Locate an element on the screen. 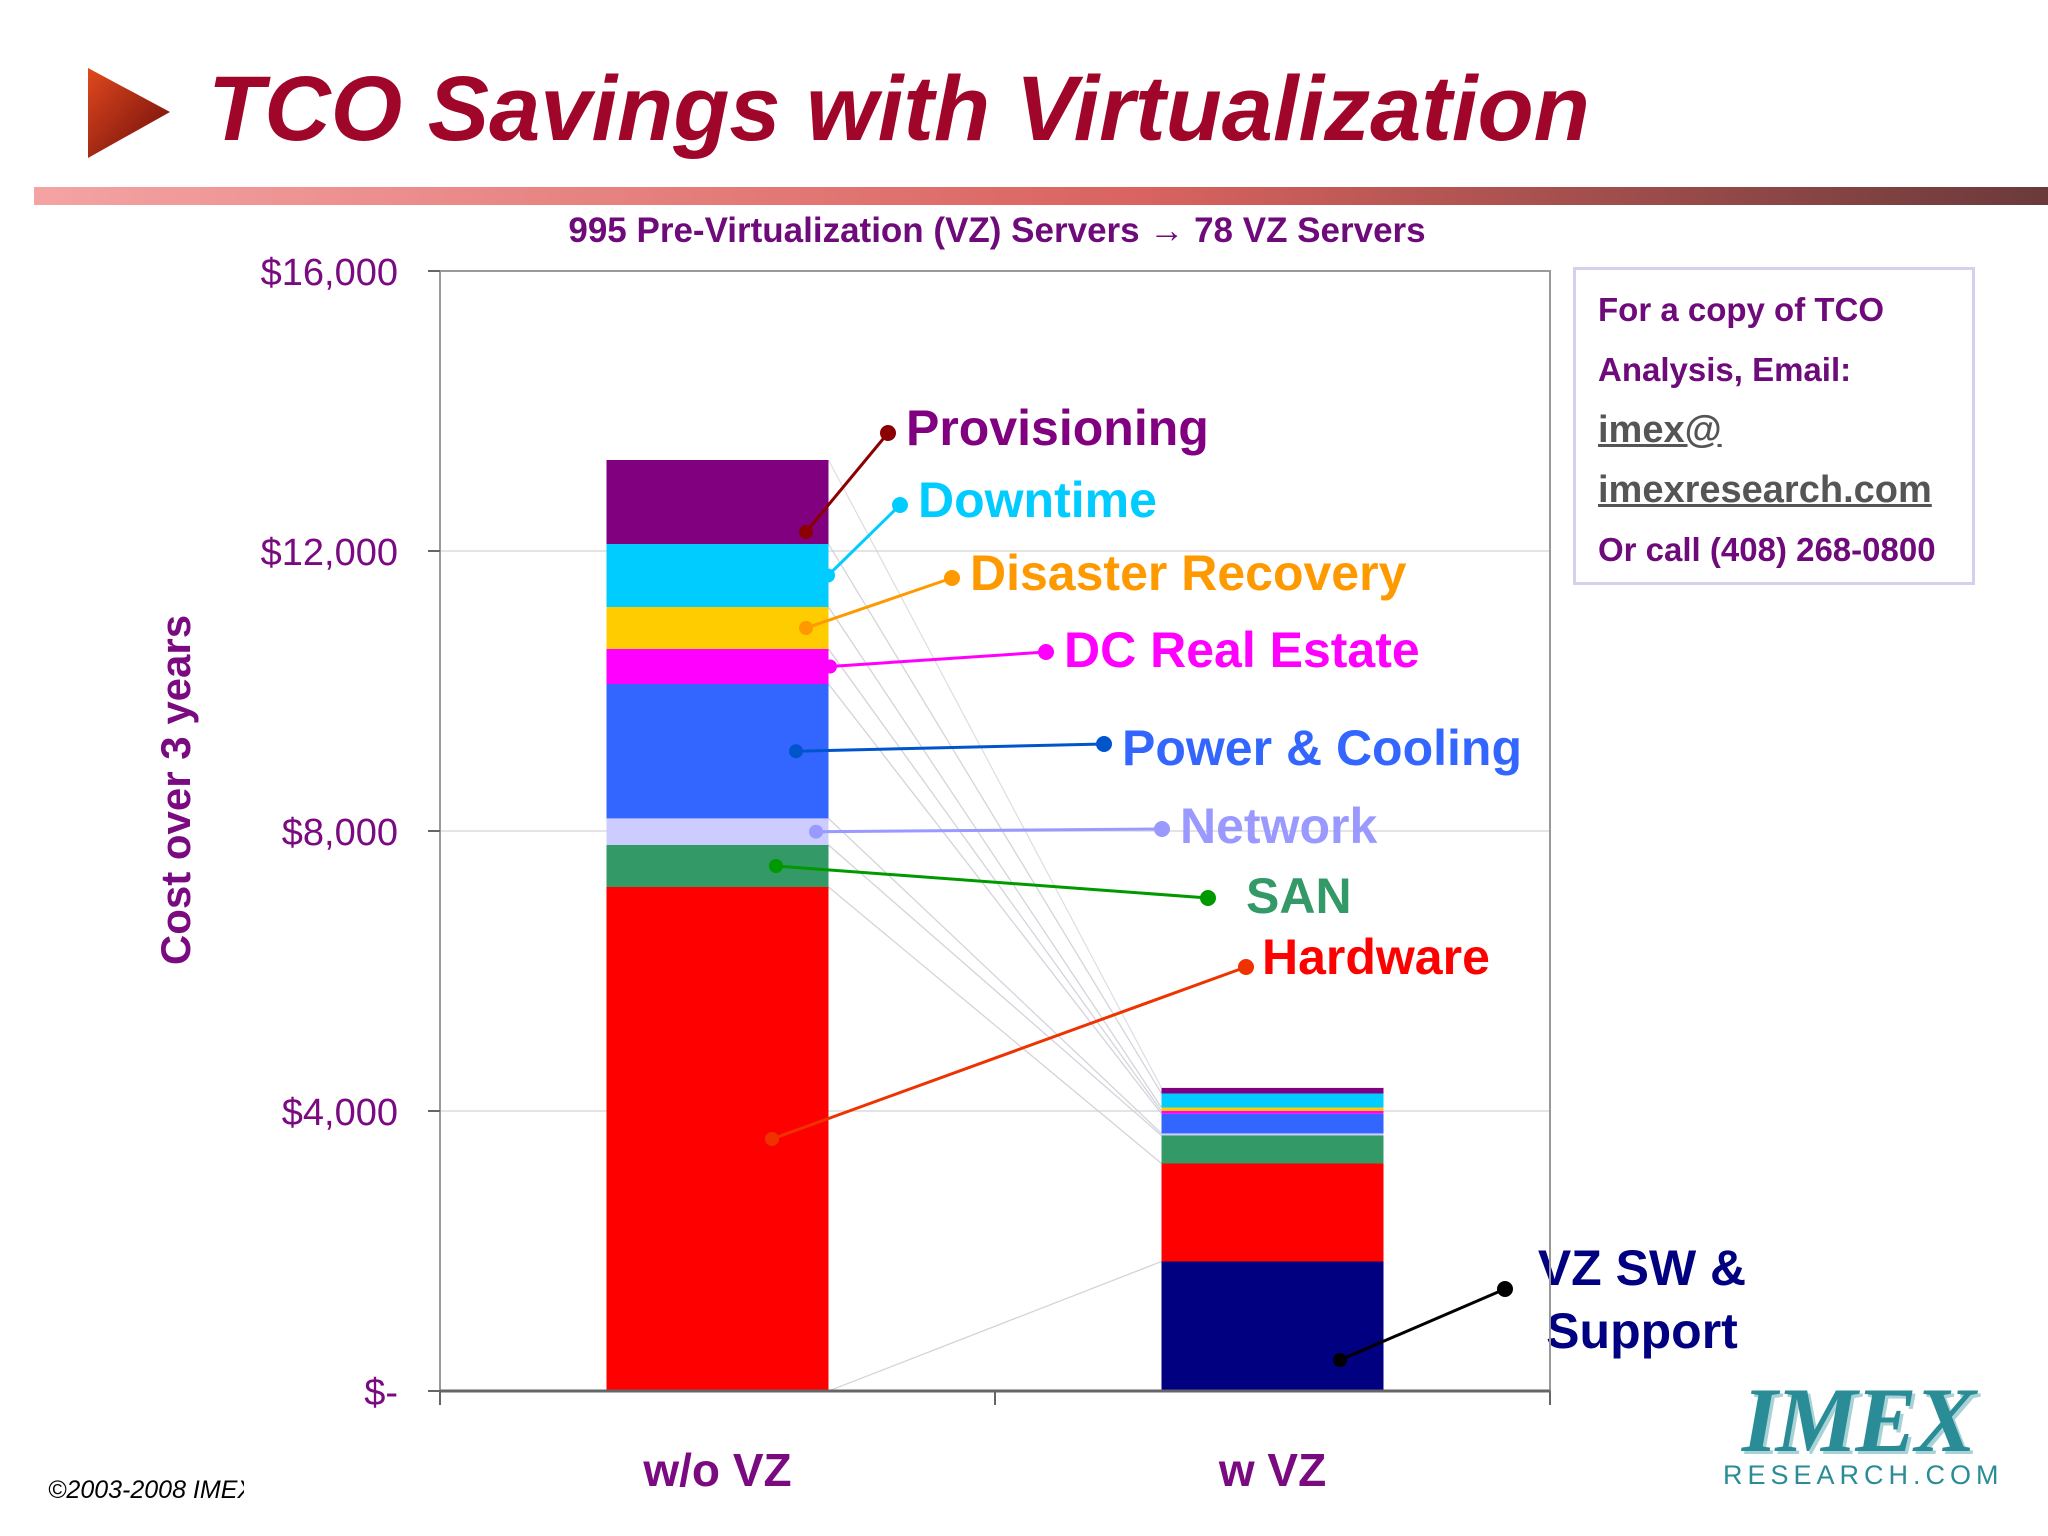  y-tick-label: $8,000 is located at coordinates (340, 833).